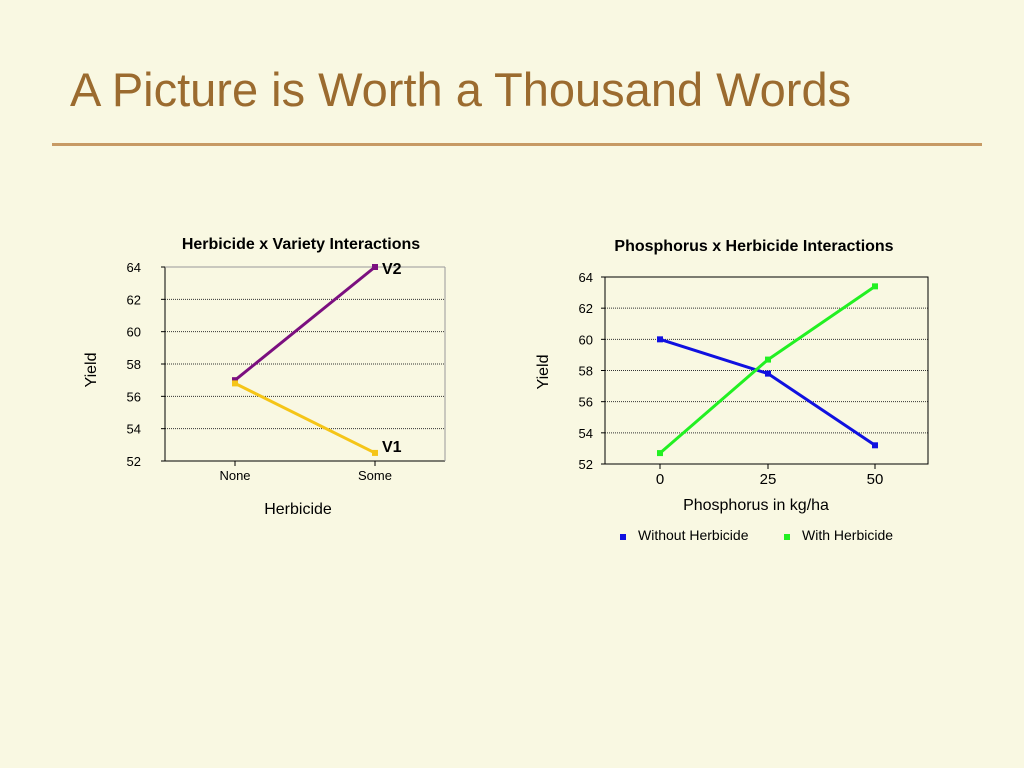 This screenshot has width=1024, height=768. I want to click on series-lines, so click(767, 370).